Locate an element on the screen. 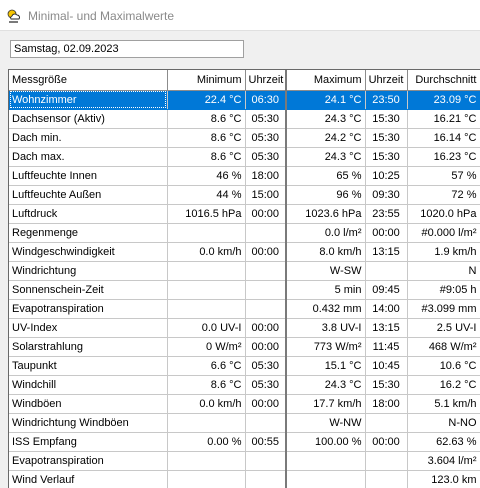 The height and width of the screenshot is (488, 480). table-row: Dach max. 8.6 °C 05:30 24.3 °C 15:30 16.23 °C is located at coordinates (244, 157).